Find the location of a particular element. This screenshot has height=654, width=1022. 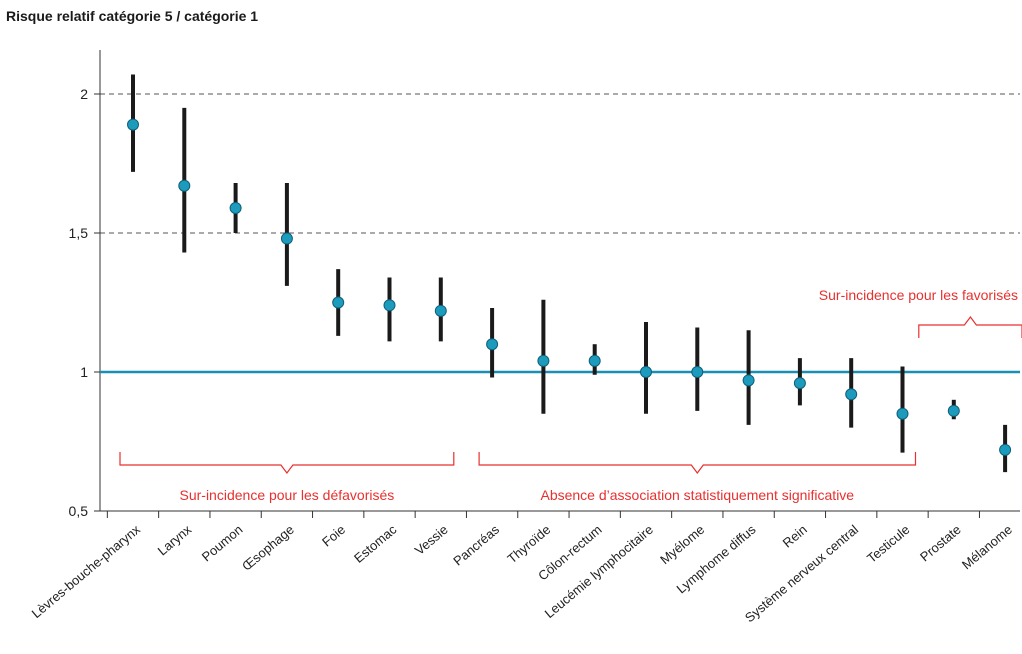

x-tick-label-17: Mélanome is located at coordinates (987, 547).